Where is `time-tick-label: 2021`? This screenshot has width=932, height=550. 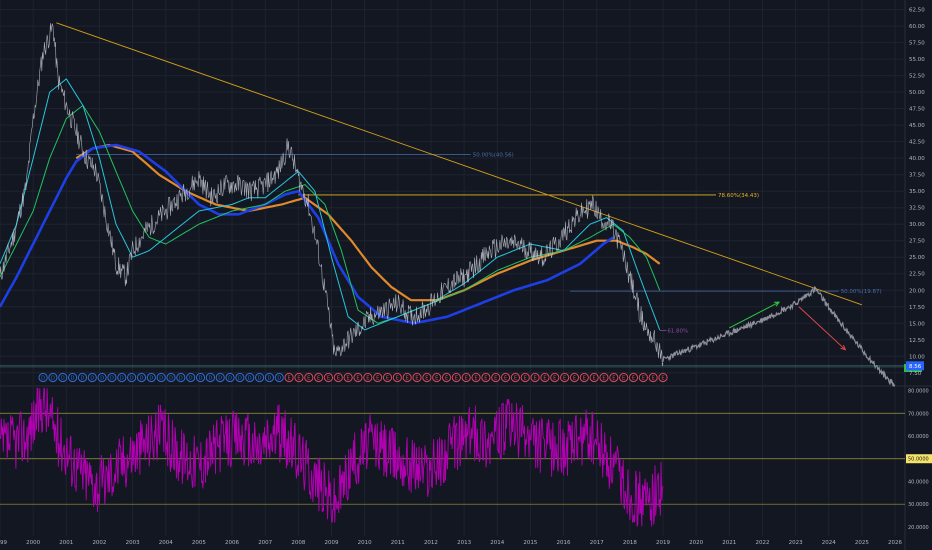
time-tick-label: 2021 is located at coordinates (729, 543).